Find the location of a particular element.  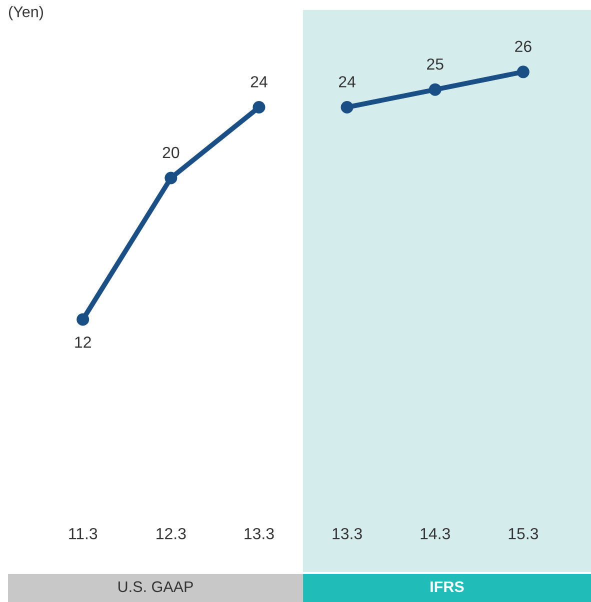

band-label: IFRS is located at coordinates (447, 586).